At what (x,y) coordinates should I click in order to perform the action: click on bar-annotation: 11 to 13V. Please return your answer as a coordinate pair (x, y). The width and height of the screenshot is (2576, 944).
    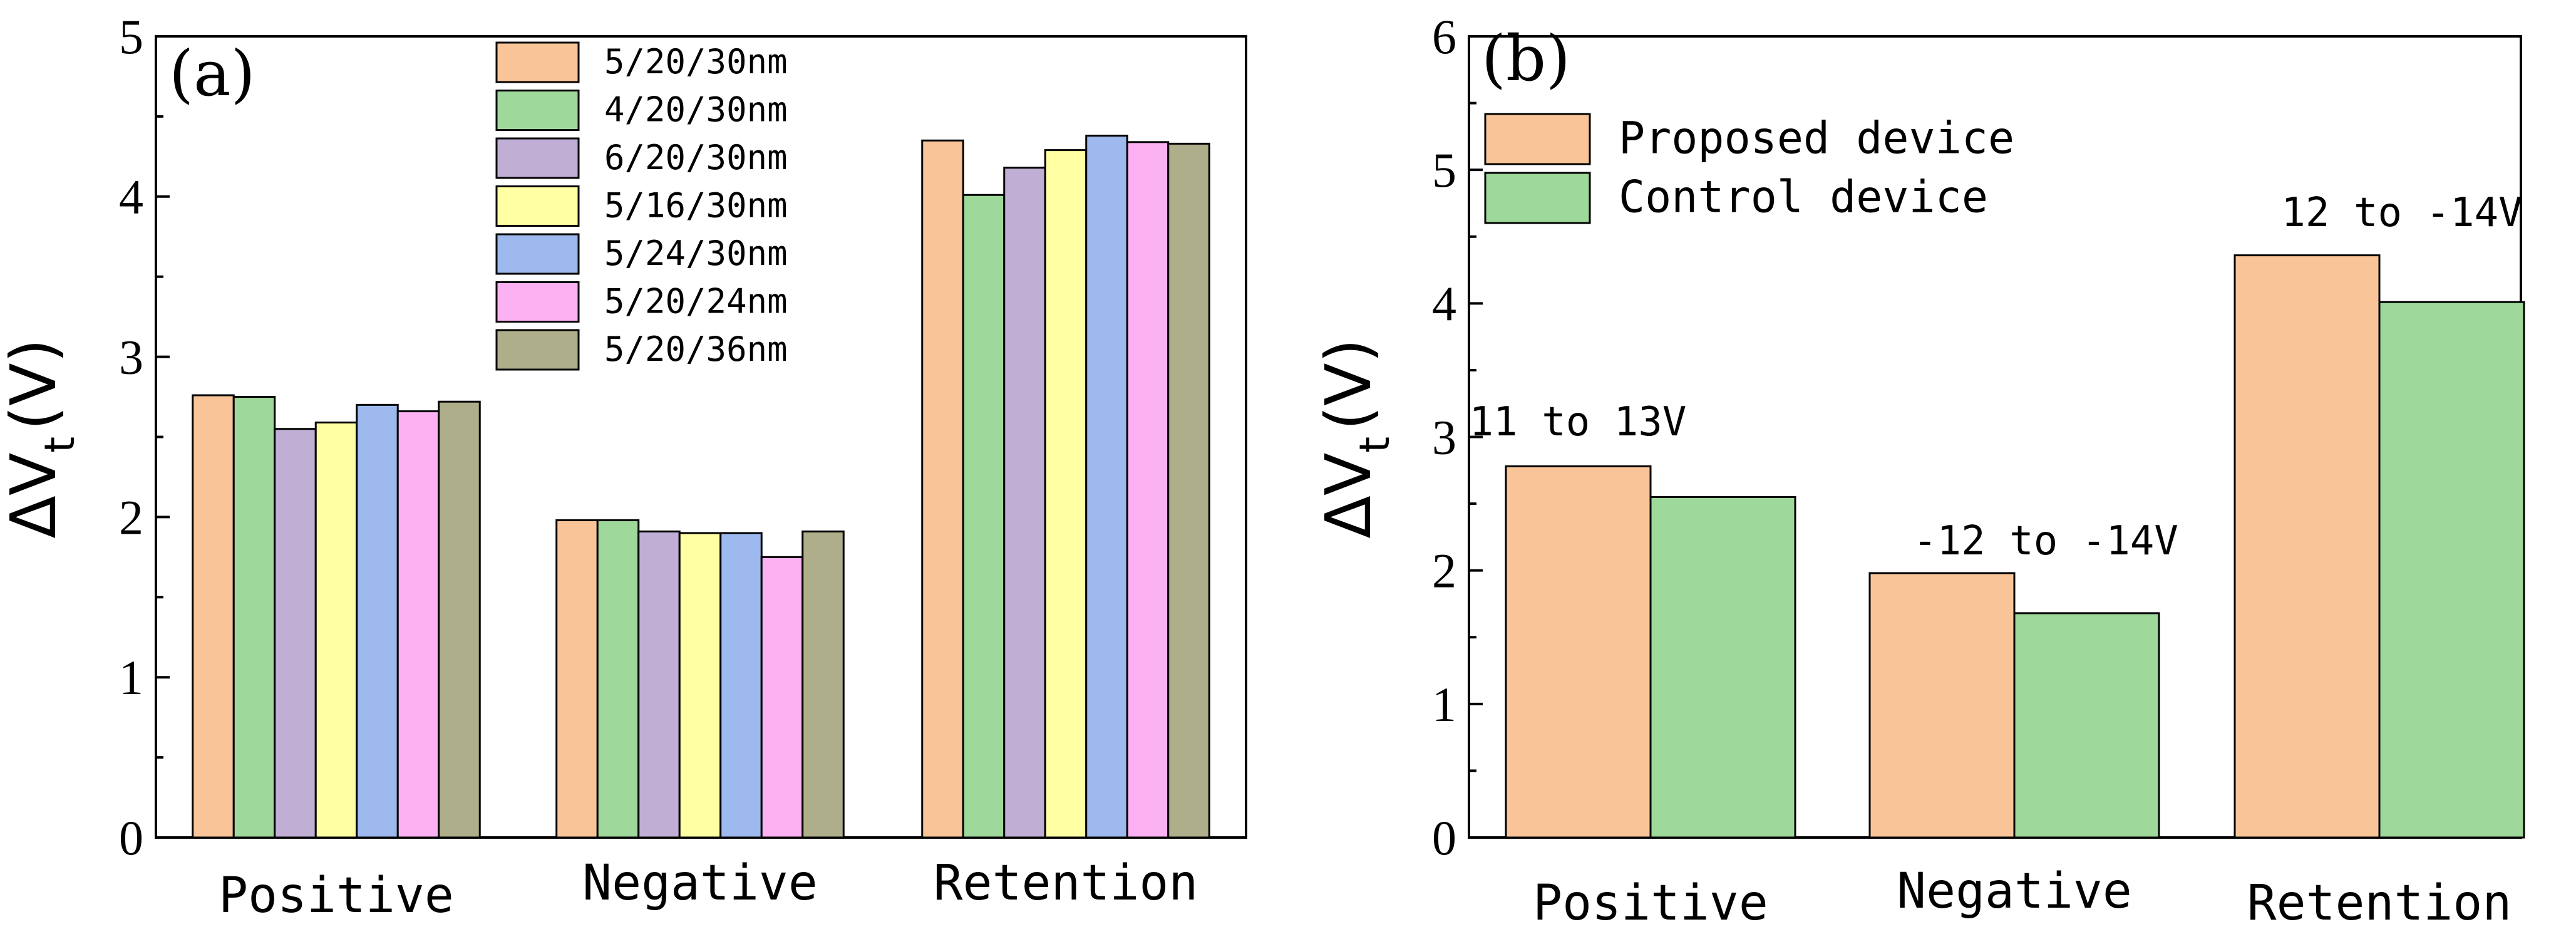
    Looking at the image, I should click on (1578, 422).